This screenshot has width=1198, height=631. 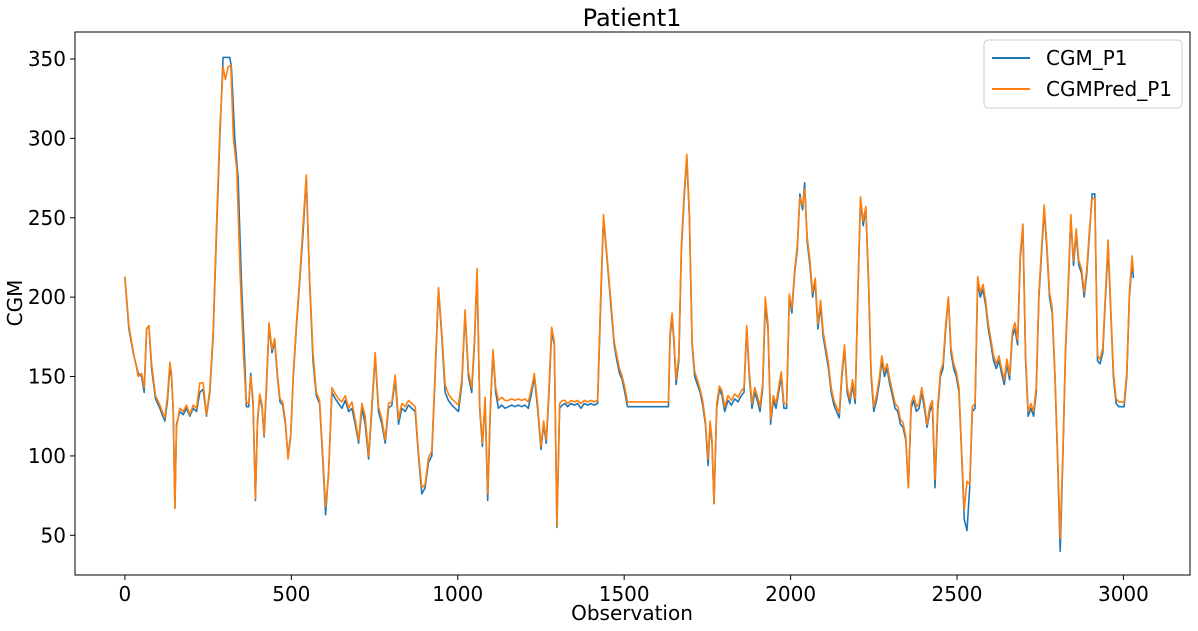 What do you see at coordinates (624, 594) in the screenshot?
I see `x-tick-label: 1500` at bounding box center [624, 594].